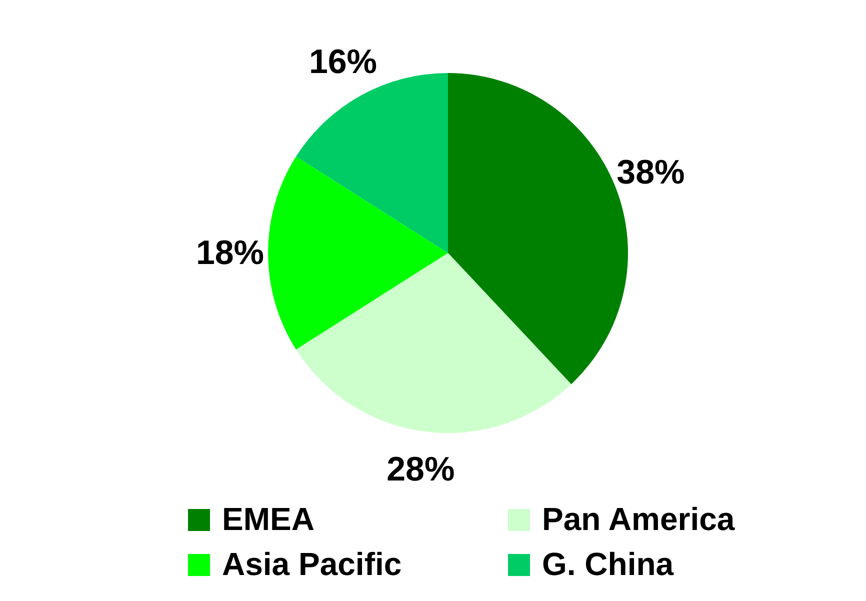  Describe the element at coordinates (638, 519) in the screenshot. I see `legend-label: Pan America` at that location.